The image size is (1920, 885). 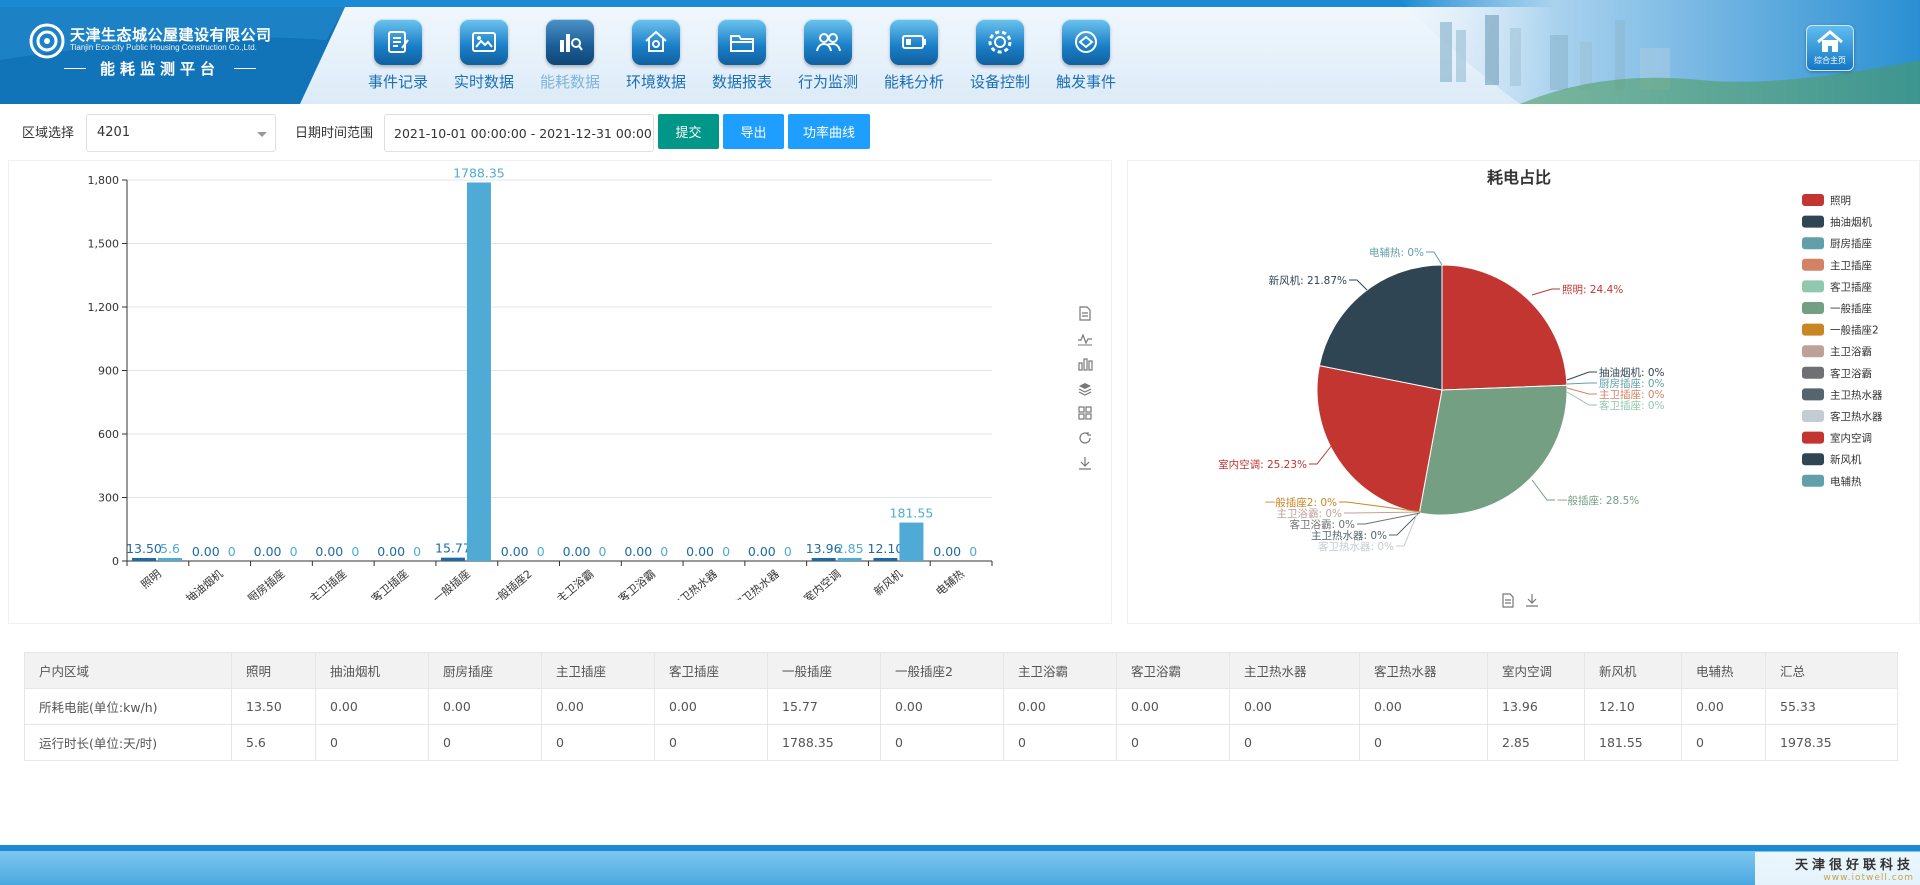 What do you see at coordinates (327, 583) in the screenshot?
I see `x-tick-label: 主卫插座` at bounding box center [327, 583].